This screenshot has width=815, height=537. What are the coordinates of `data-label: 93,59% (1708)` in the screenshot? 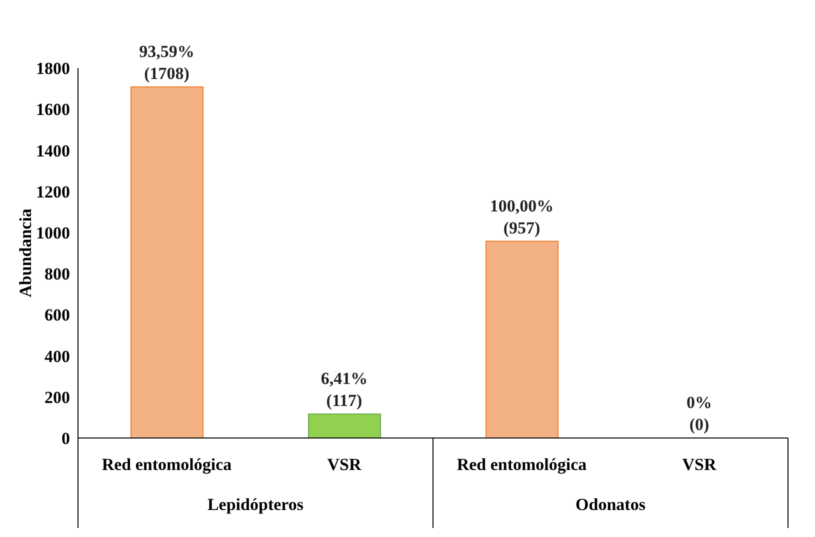 It's located at (166, 62).